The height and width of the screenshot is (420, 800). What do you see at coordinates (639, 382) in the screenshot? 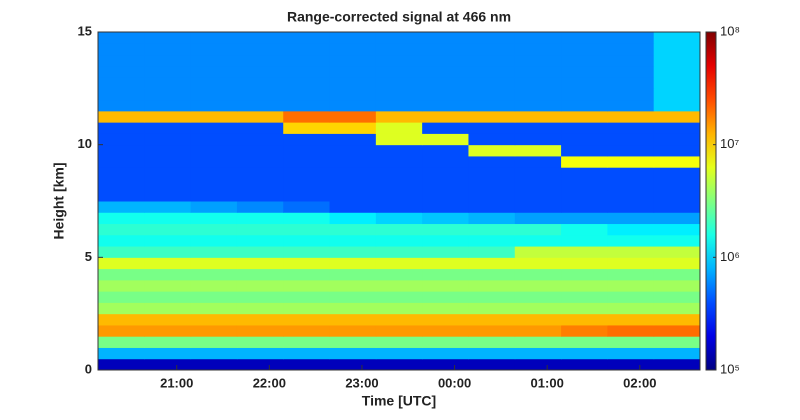
I see `x-tick-label: 02:00` at bounding box center [639, 382].